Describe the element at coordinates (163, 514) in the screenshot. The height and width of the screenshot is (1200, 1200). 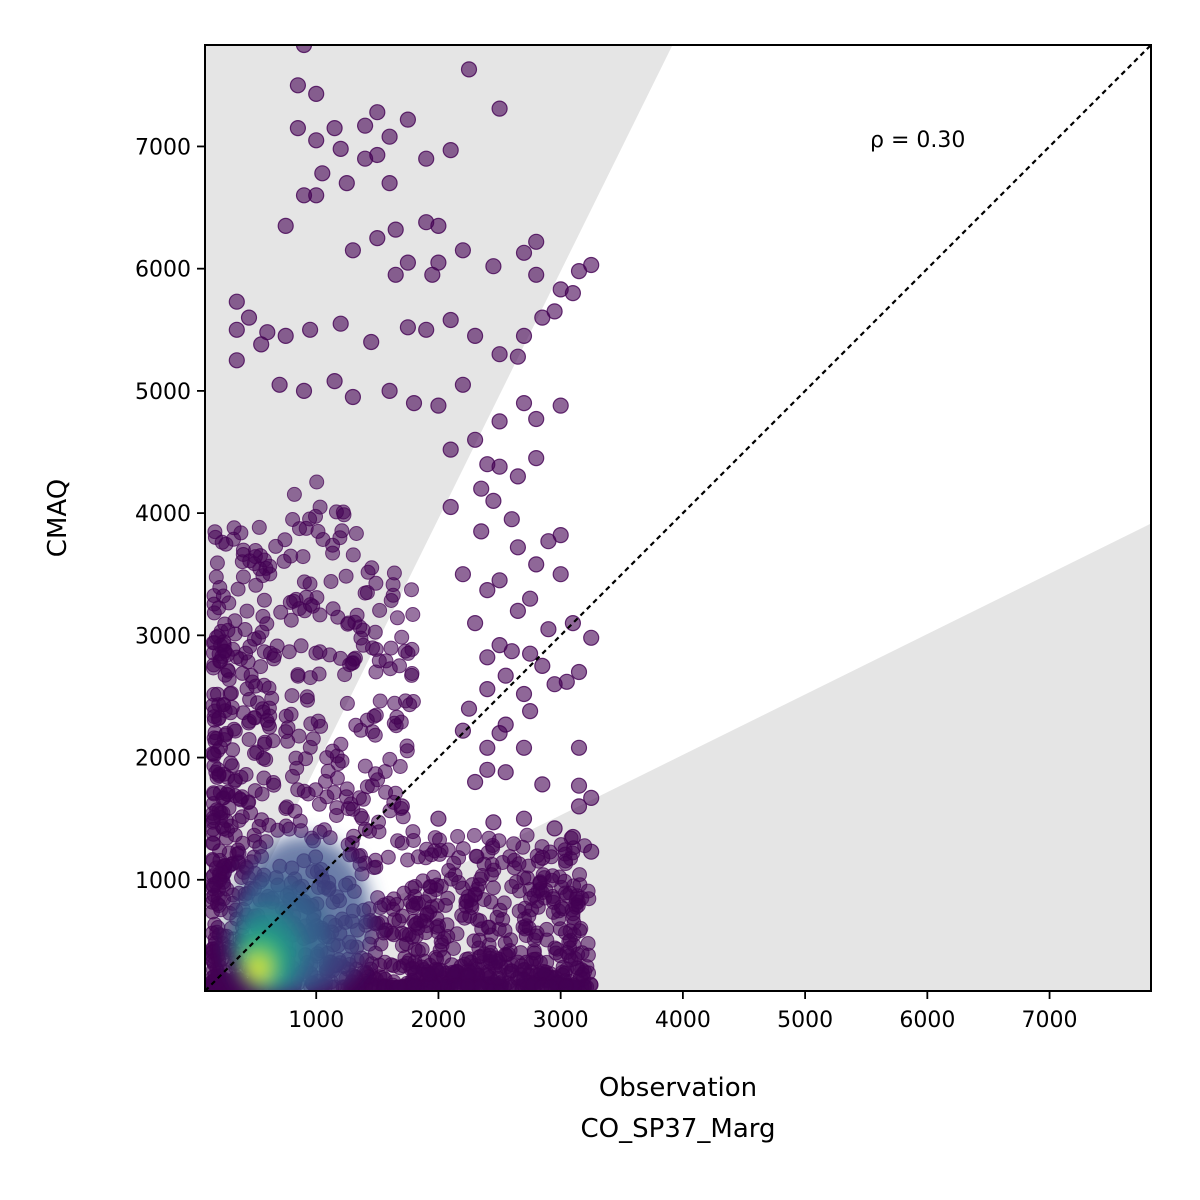
I see `y-tick-label: 4000` at that location.